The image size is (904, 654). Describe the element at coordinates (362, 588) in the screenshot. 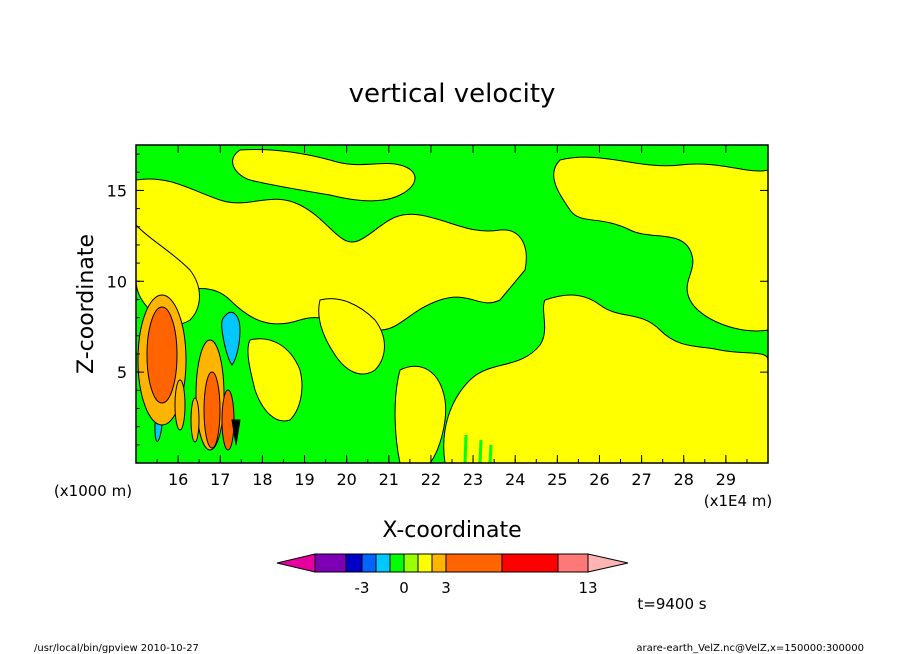

I see `colorbar-label-0: -3` at that location.